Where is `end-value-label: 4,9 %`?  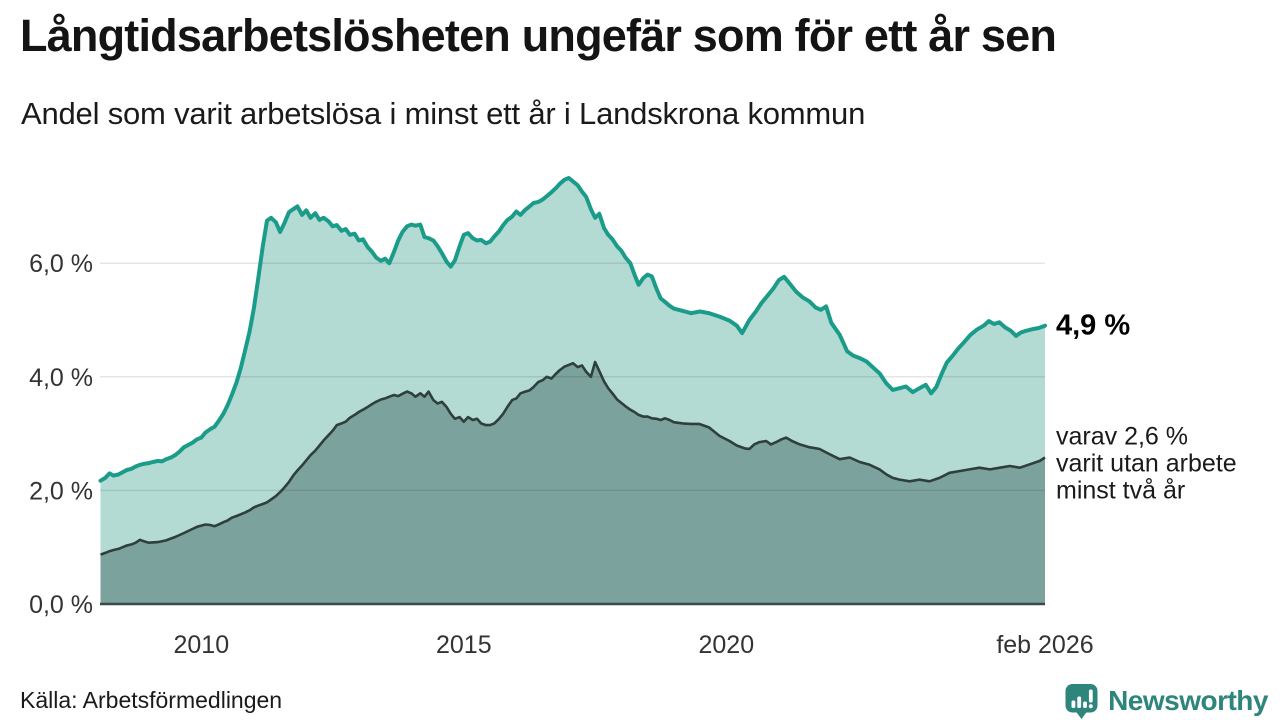 end-value-label: 4,9 % is located at coordinates (1093, 326).